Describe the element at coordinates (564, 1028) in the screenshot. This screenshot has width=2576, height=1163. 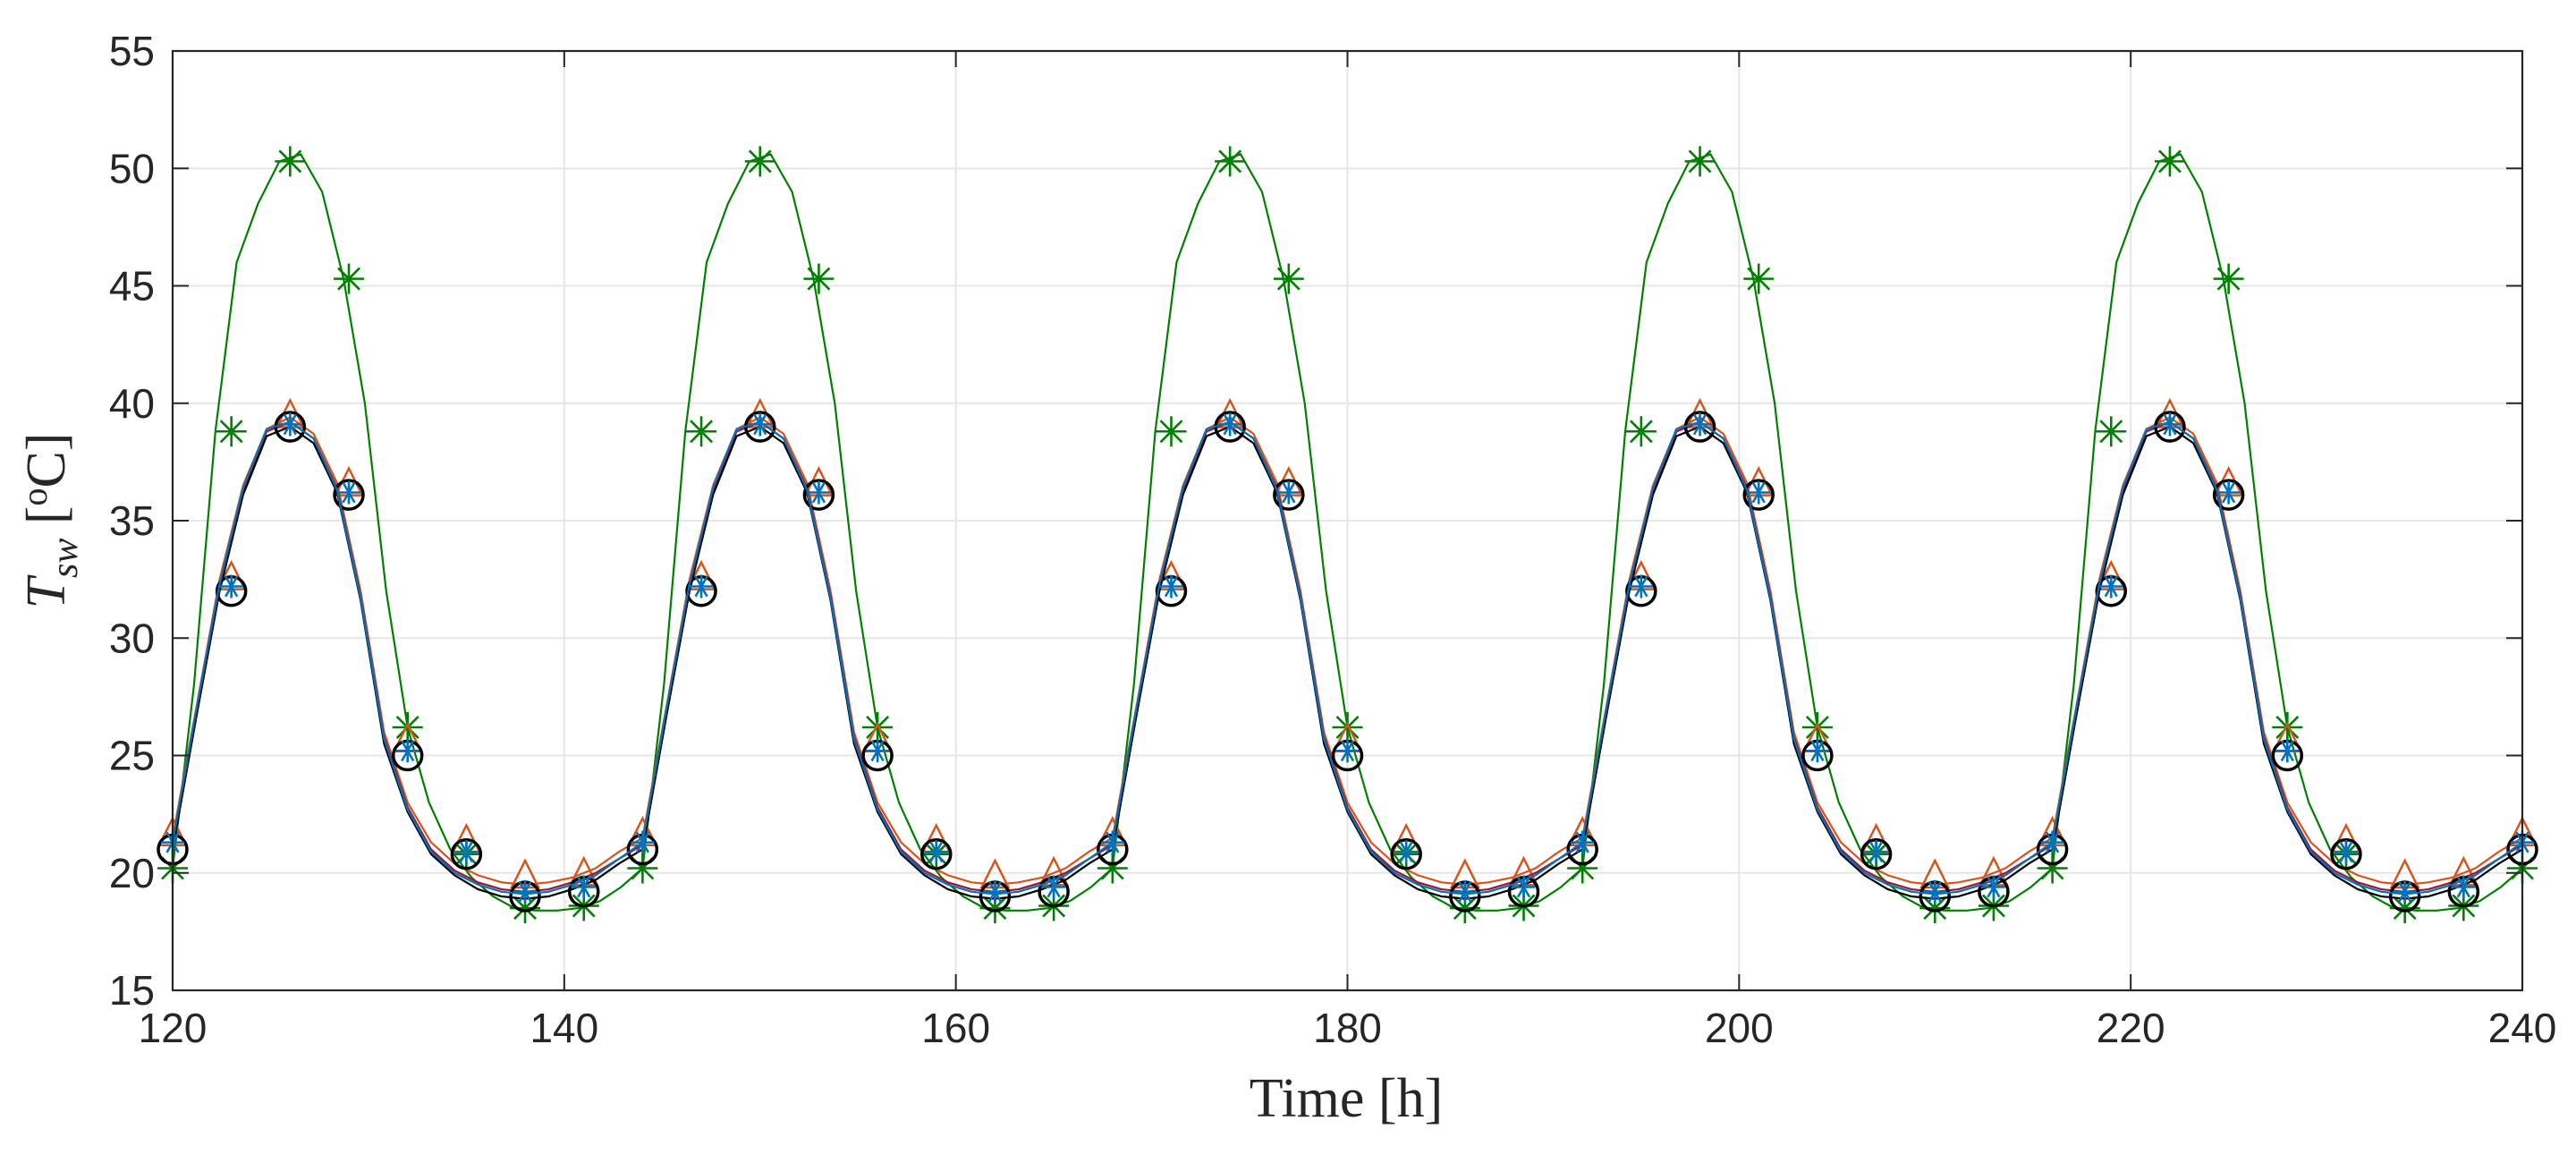
I see `x-tick-label: 140` at that location.